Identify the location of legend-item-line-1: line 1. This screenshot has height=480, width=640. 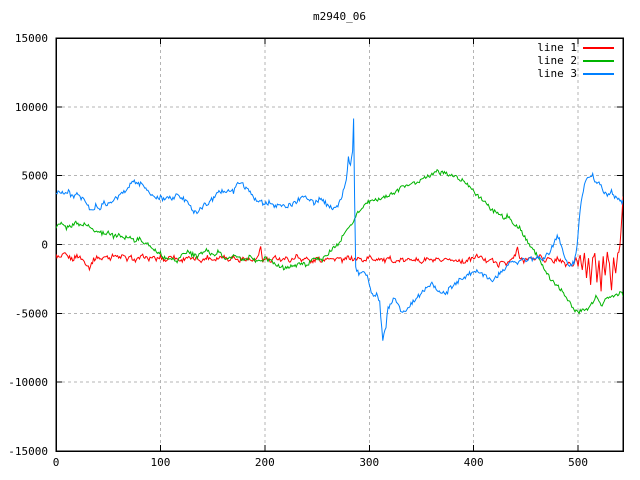
(504, 47).